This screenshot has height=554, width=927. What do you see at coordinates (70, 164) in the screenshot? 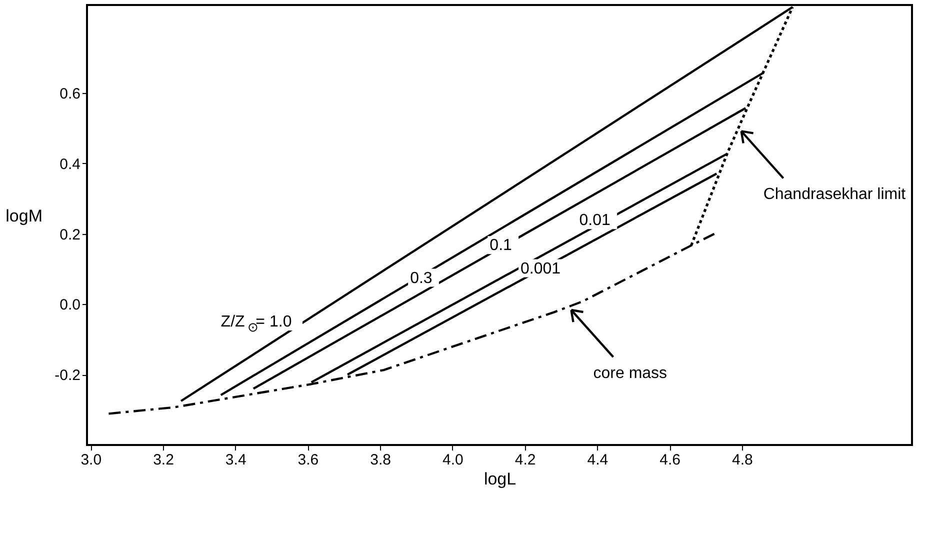
I see `y-tick-label: 0.4` at bounding box center [70, 164].